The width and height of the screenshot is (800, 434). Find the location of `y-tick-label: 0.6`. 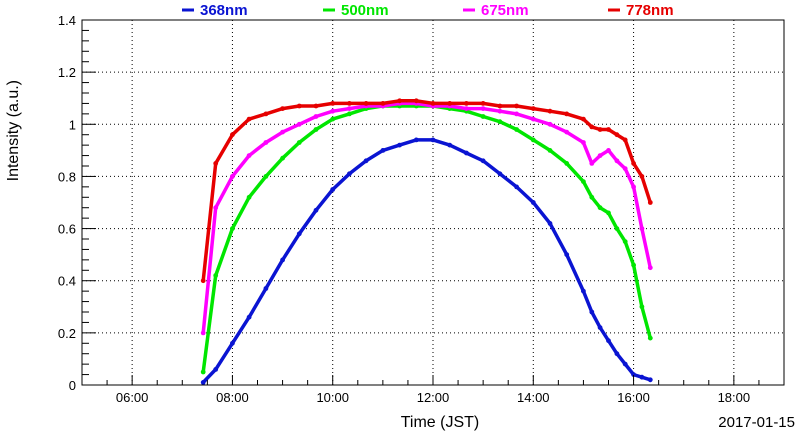

y-tick-label: 0.6 is located at coordinates (67, 229).